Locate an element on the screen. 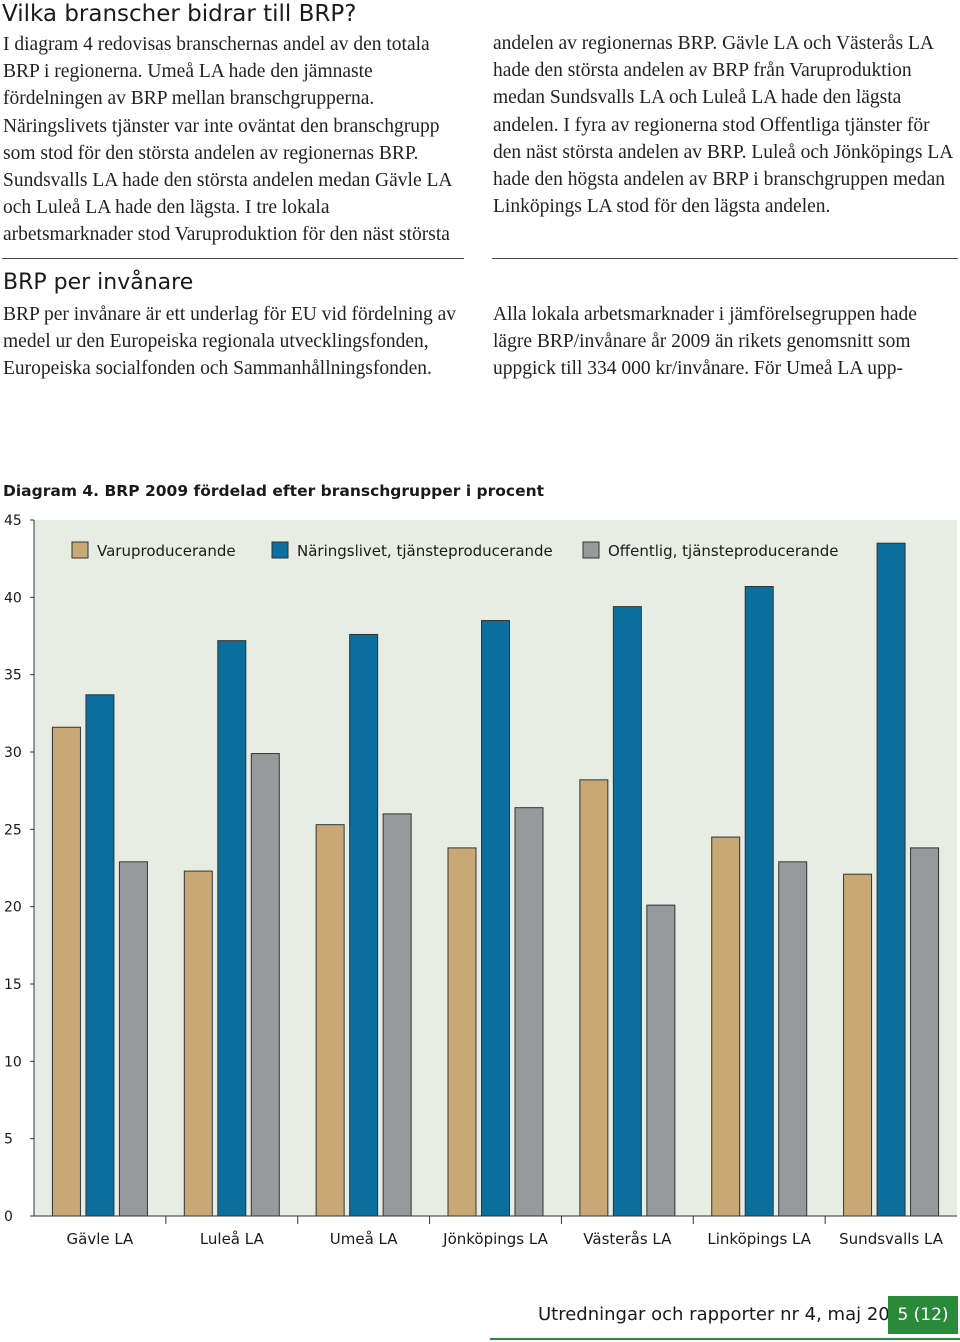 The height and width of the screenshot is (1342, 960). y-tick-label: 40 is located at coordinates (13, 598).